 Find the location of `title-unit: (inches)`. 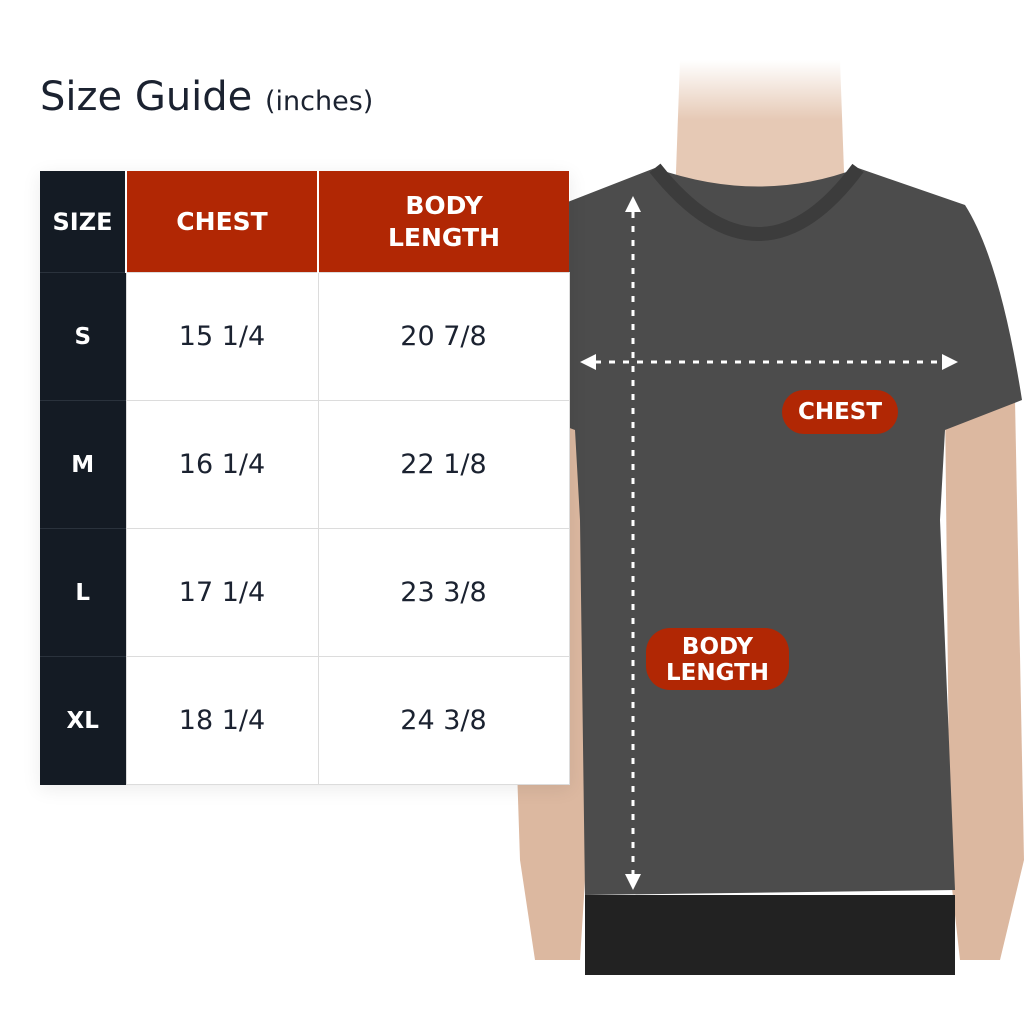

title-unit: (inches) is located at coordinates (319, 101).